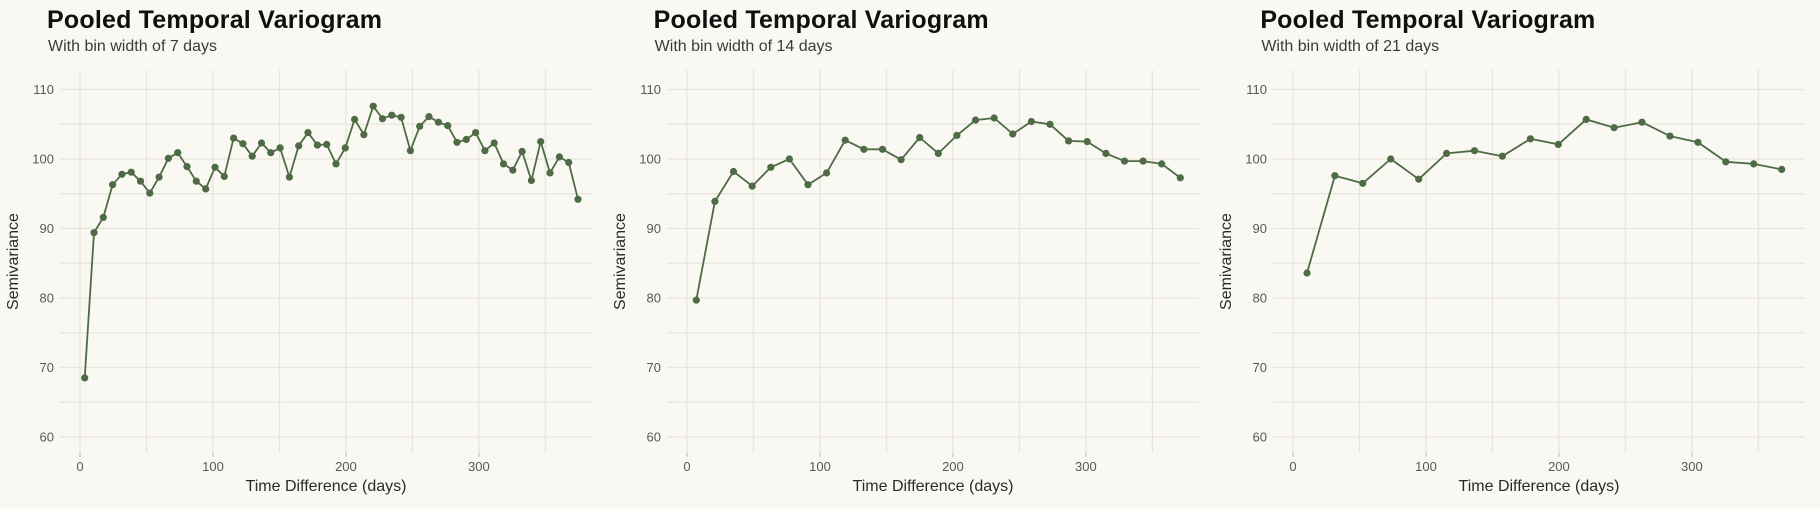  What do you see at coordinates (132, 46) in the screenshot?
I see `chart-subtitle: With bin width of 7 days` at bounding box center [132, 46].